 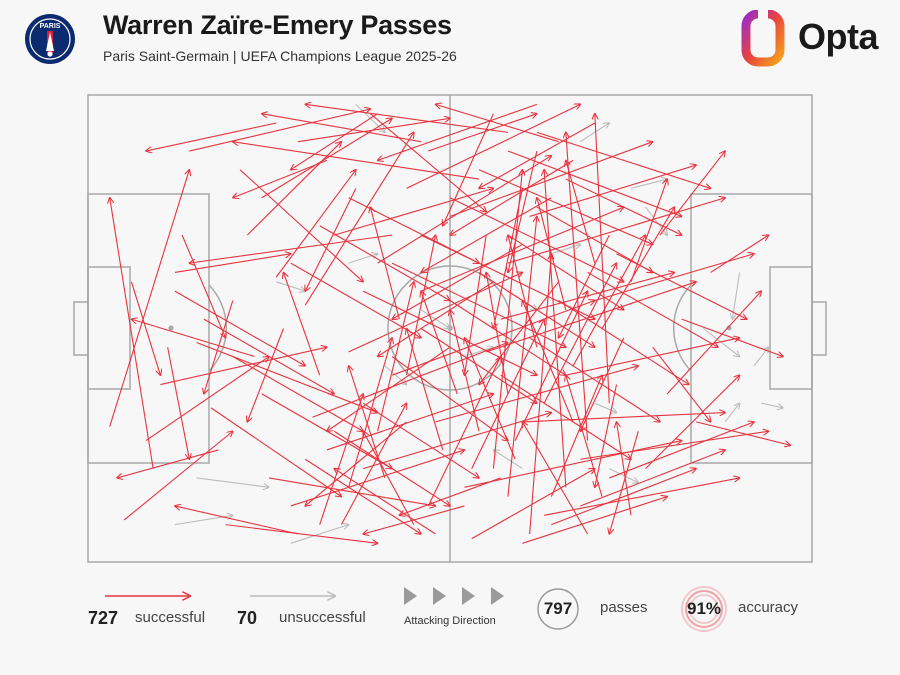 What do you see at coordinates (450, 621) in the screenshot?
I see `attacking-direction-label: Attacking Direction` at bounding box center [450, 621].